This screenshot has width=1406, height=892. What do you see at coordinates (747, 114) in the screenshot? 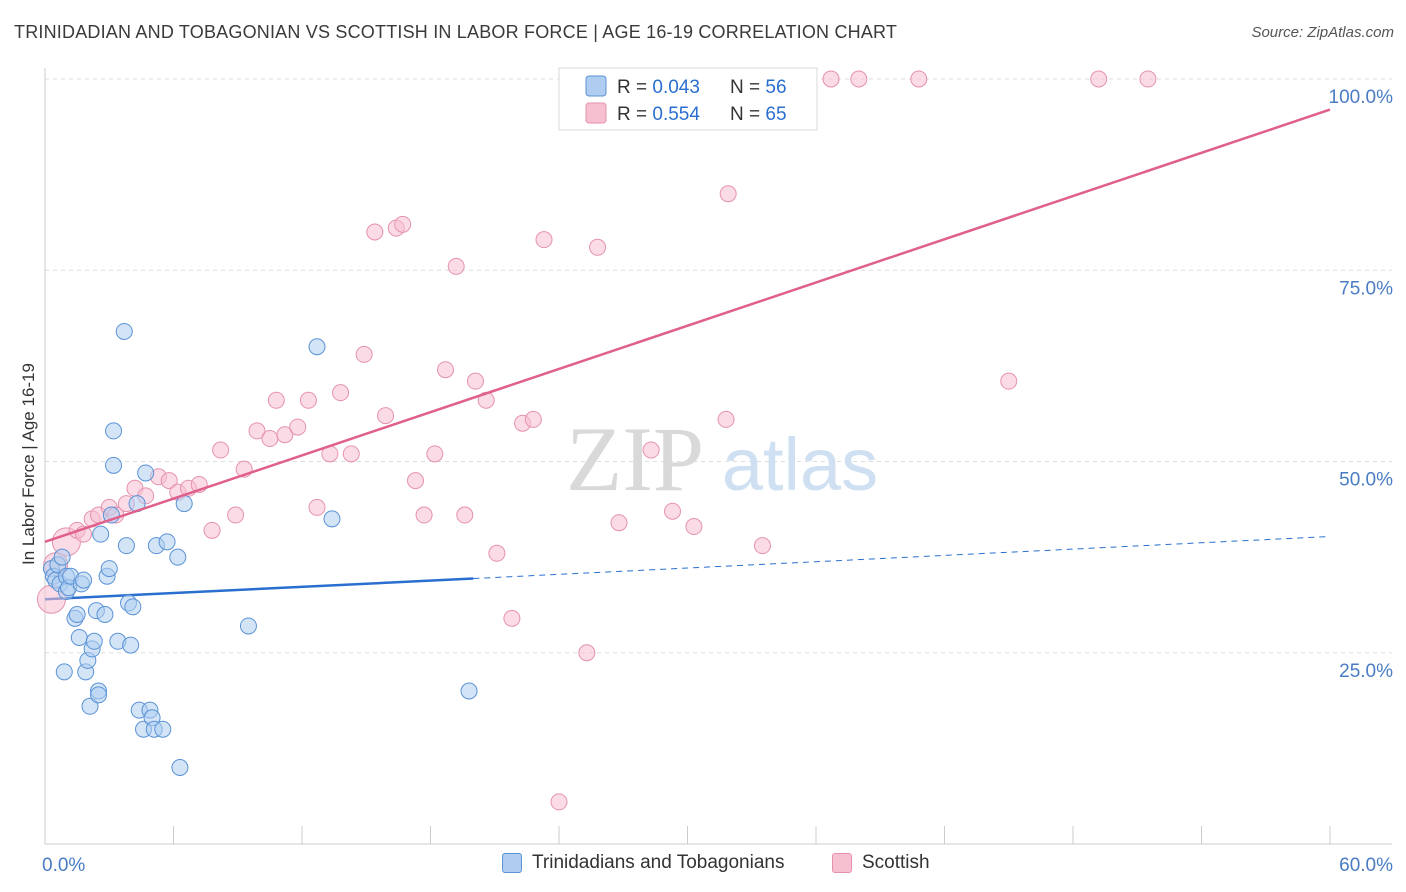
I see `legend-n-label-1: N =` at bounding box center [747, 114].